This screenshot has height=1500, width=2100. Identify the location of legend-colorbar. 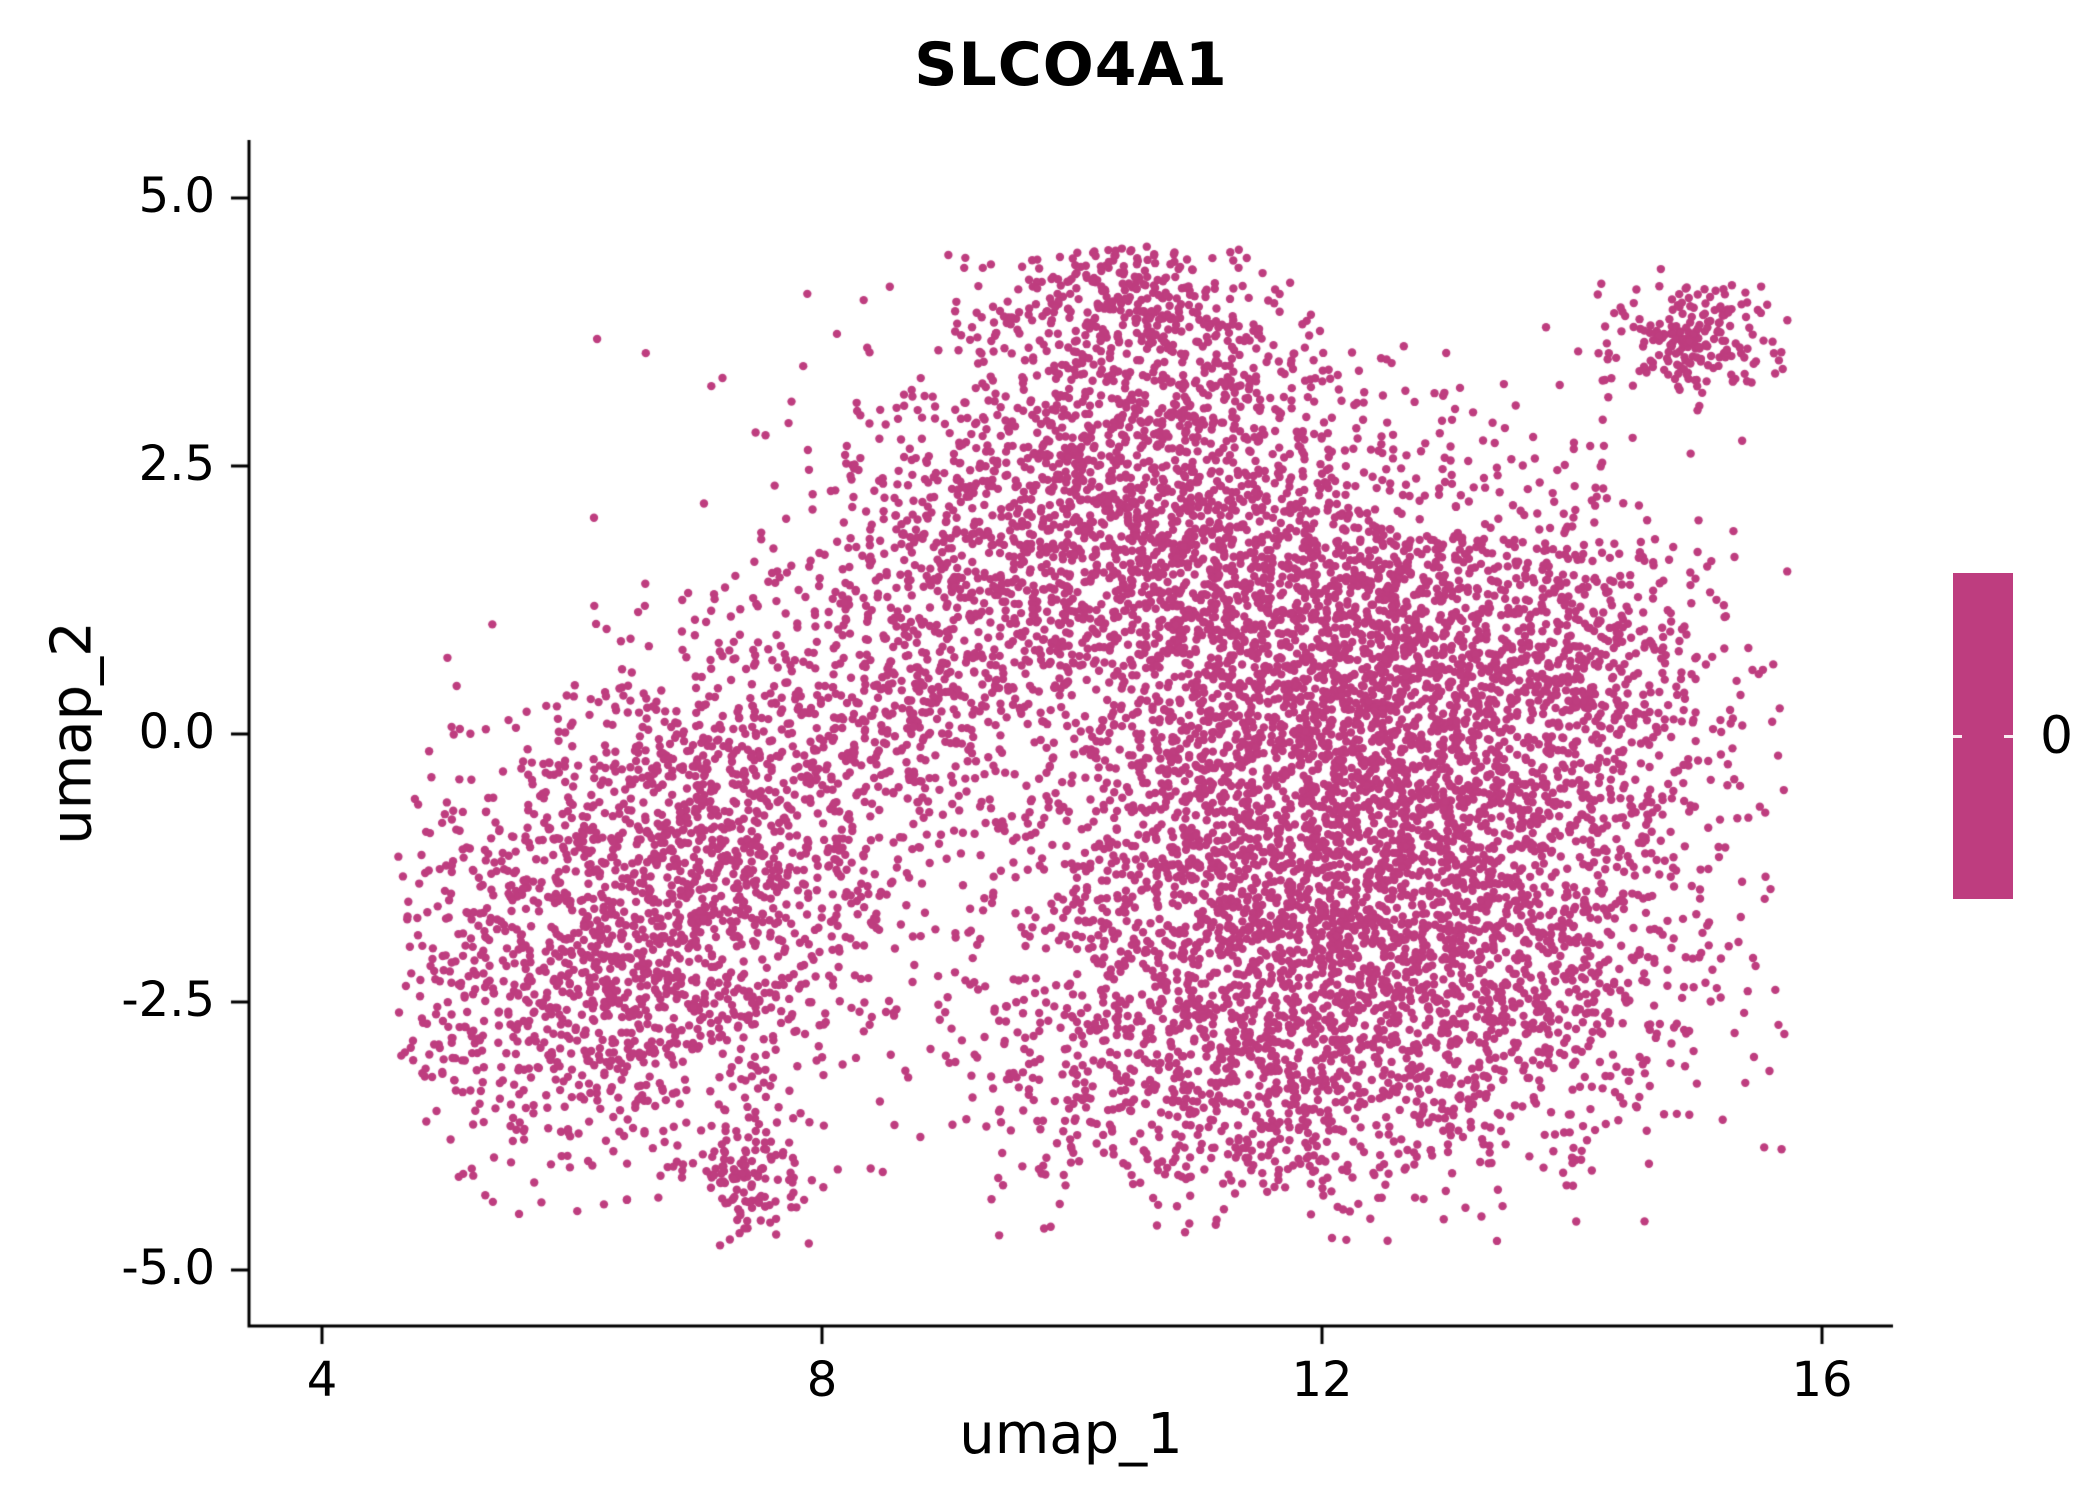
(1983, 736).